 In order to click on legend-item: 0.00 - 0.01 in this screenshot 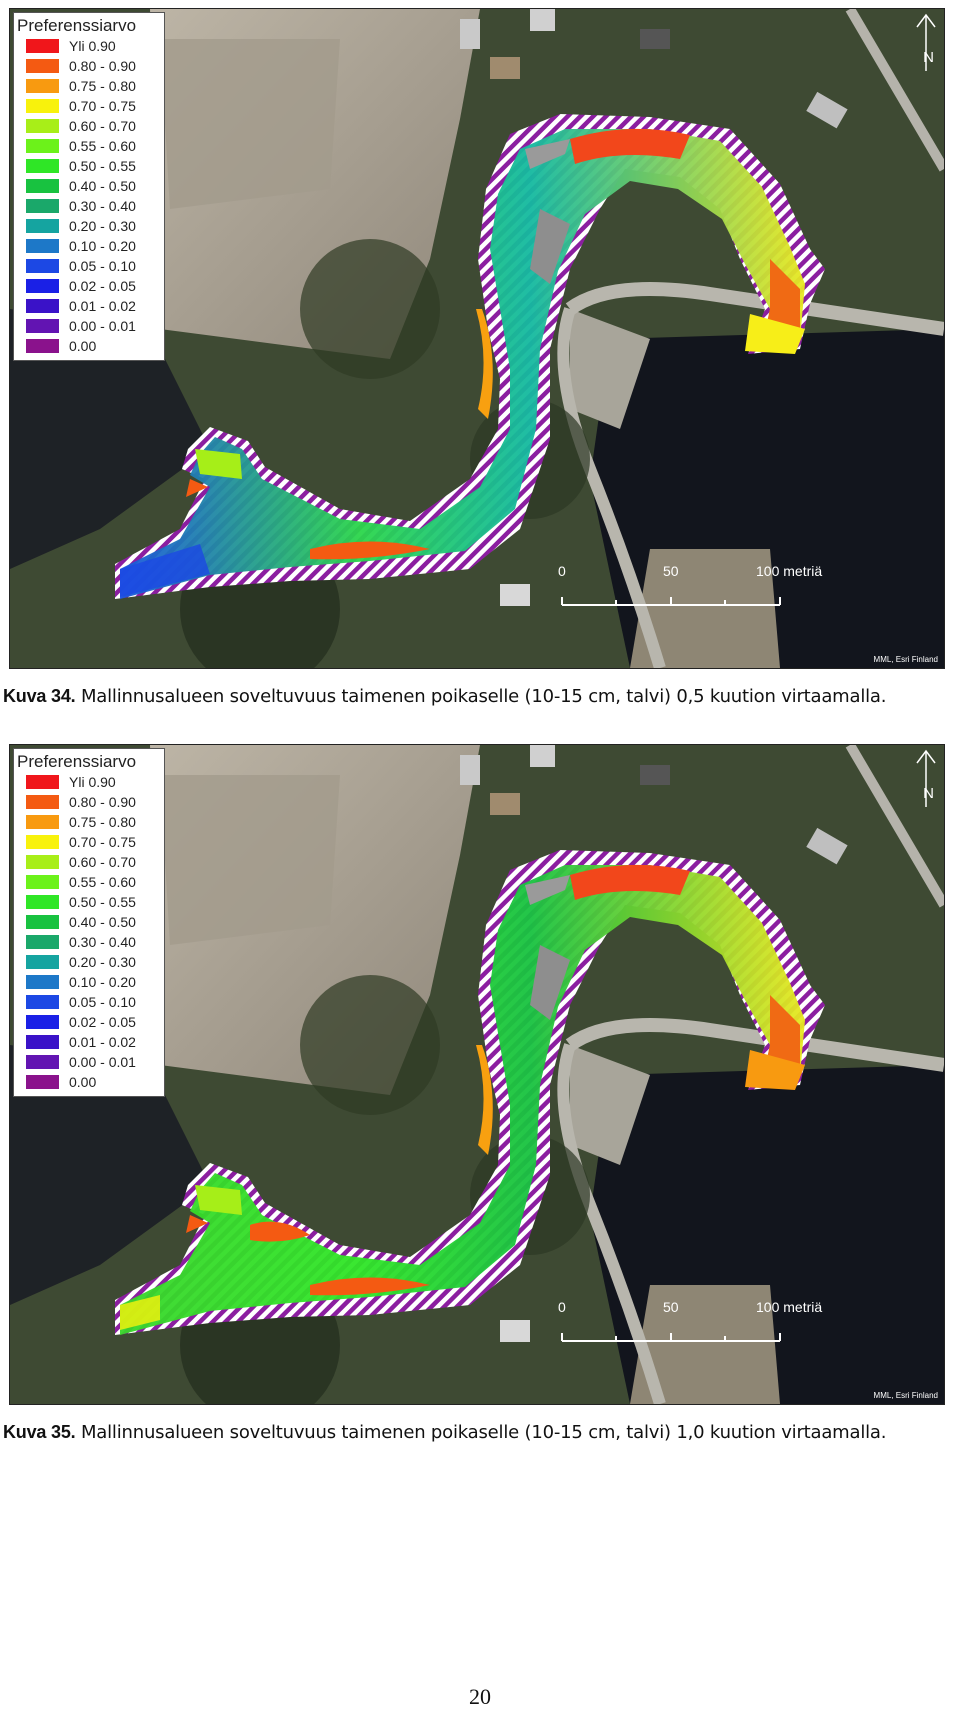, I will do `click(89, 1062)`.